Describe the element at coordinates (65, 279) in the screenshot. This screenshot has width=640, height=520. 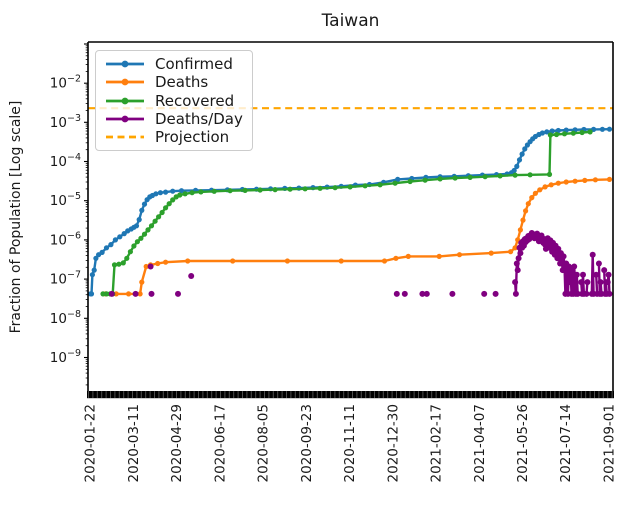
I see `y-tick-label: 10⁻⁷` at that location.